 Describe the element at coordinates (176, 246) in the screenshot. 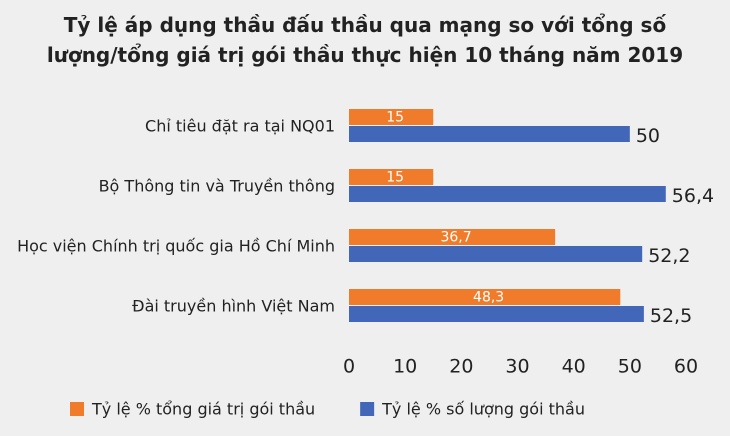

I see `y-tick-label: Học viện Chính trị quốc gia Hồ Chí Minh` at that location.